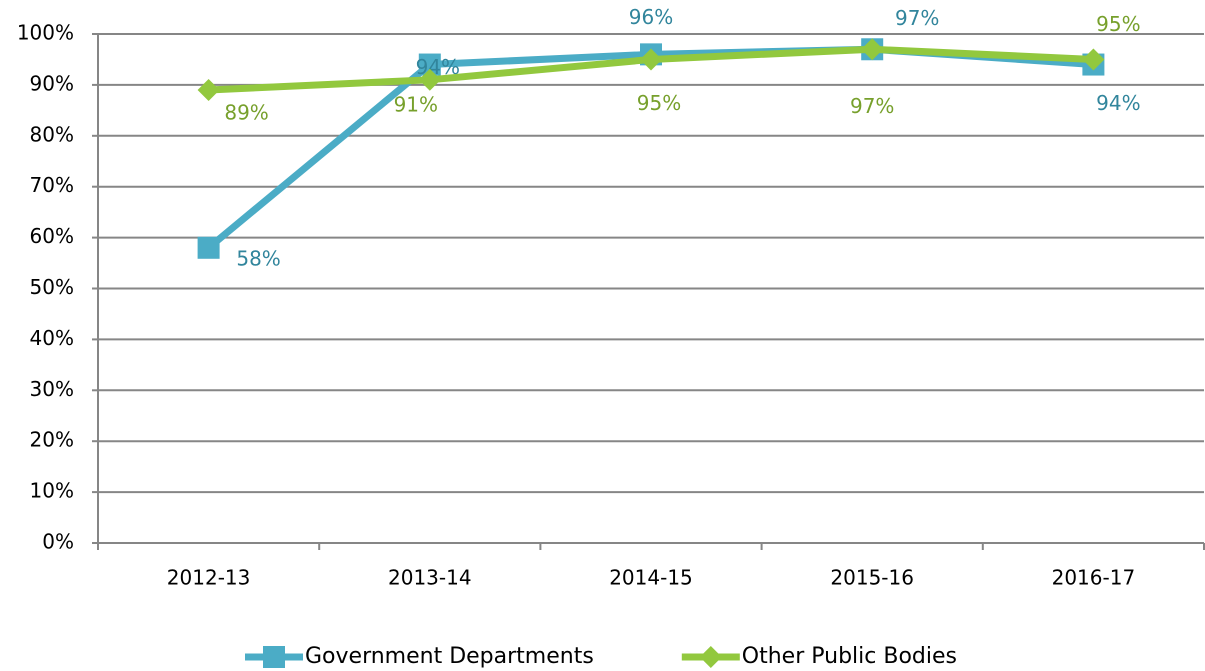 The image size is (1205, 671). I want to click on x-tick-label: 2014-15, so click(651, 578).